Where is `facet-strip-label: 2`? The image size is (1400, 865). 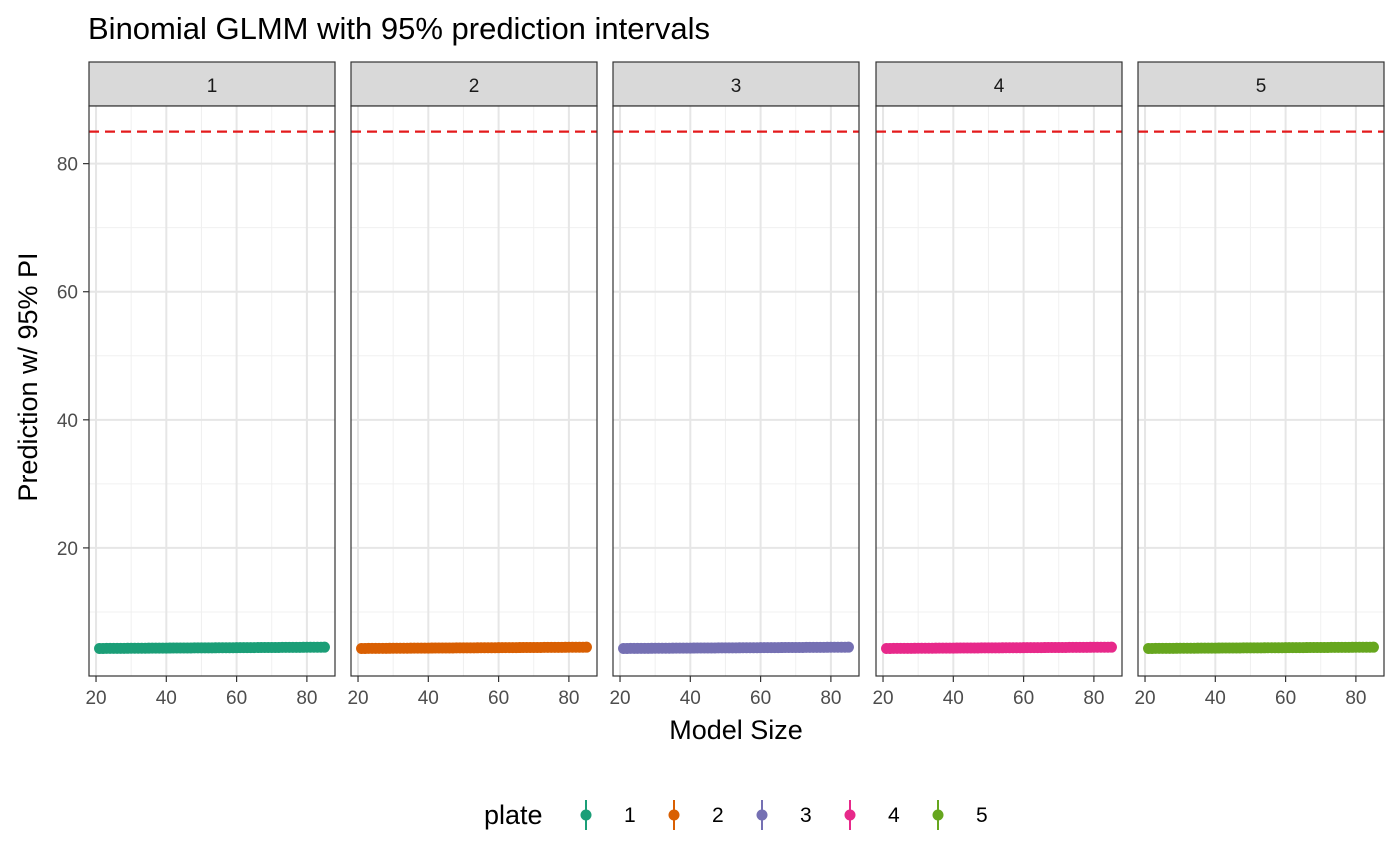 facet-strip-label: 2 is located at coordinates (474, 86).